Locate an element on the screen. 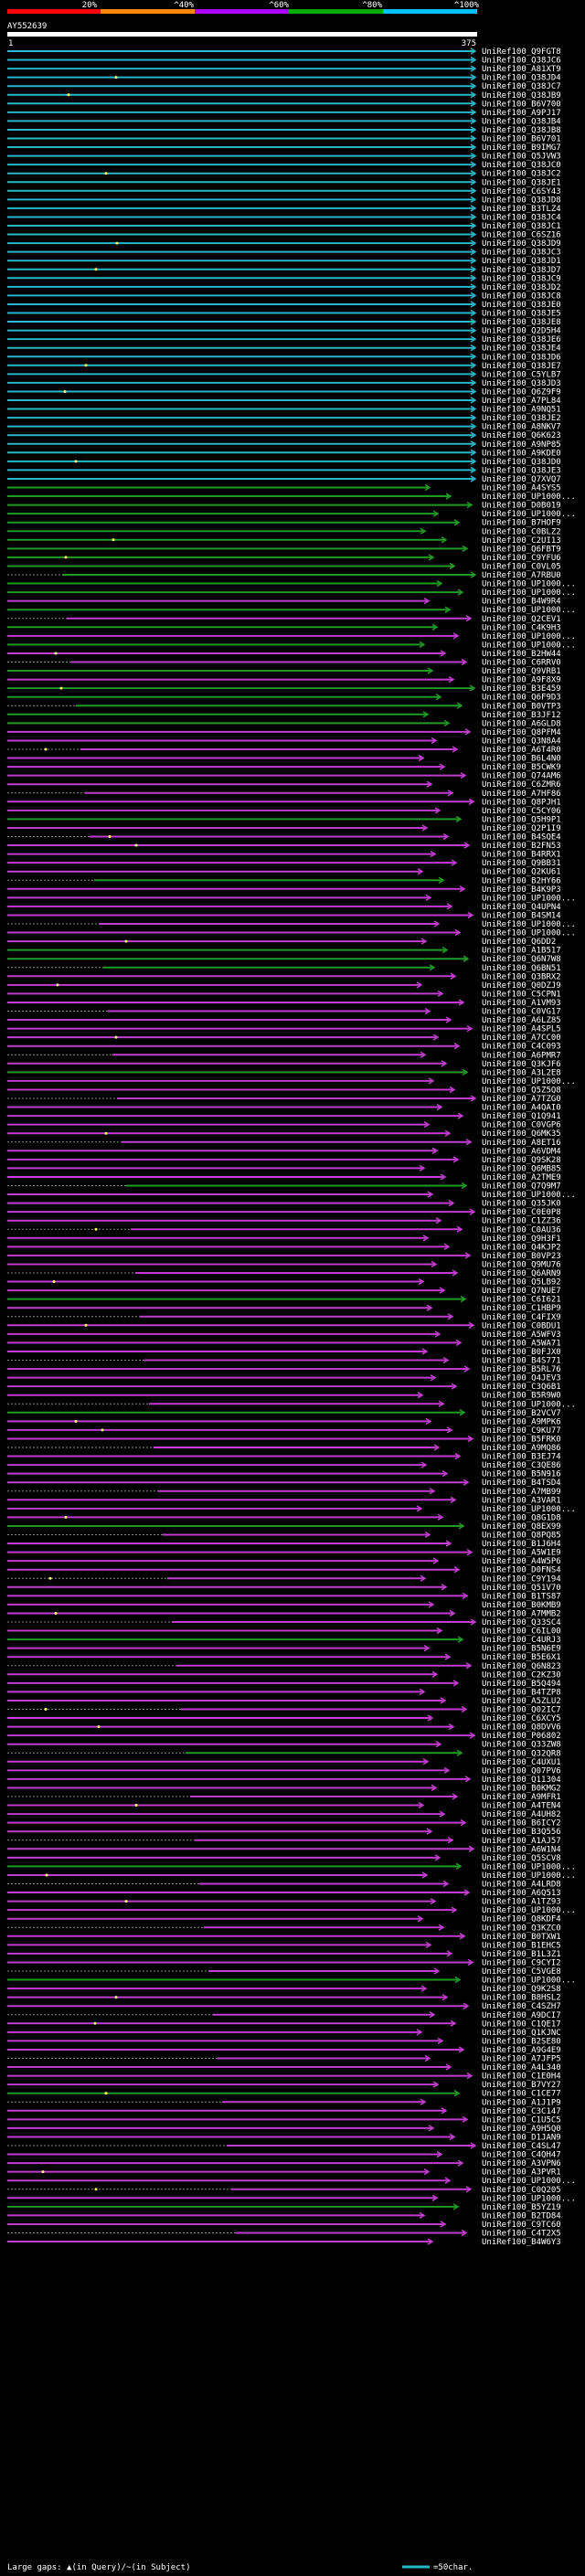 The width and height of the screenshot is (585, 2576). hit-label: UniRef100_A4TEN4 is located at coordinates (521, 1806).